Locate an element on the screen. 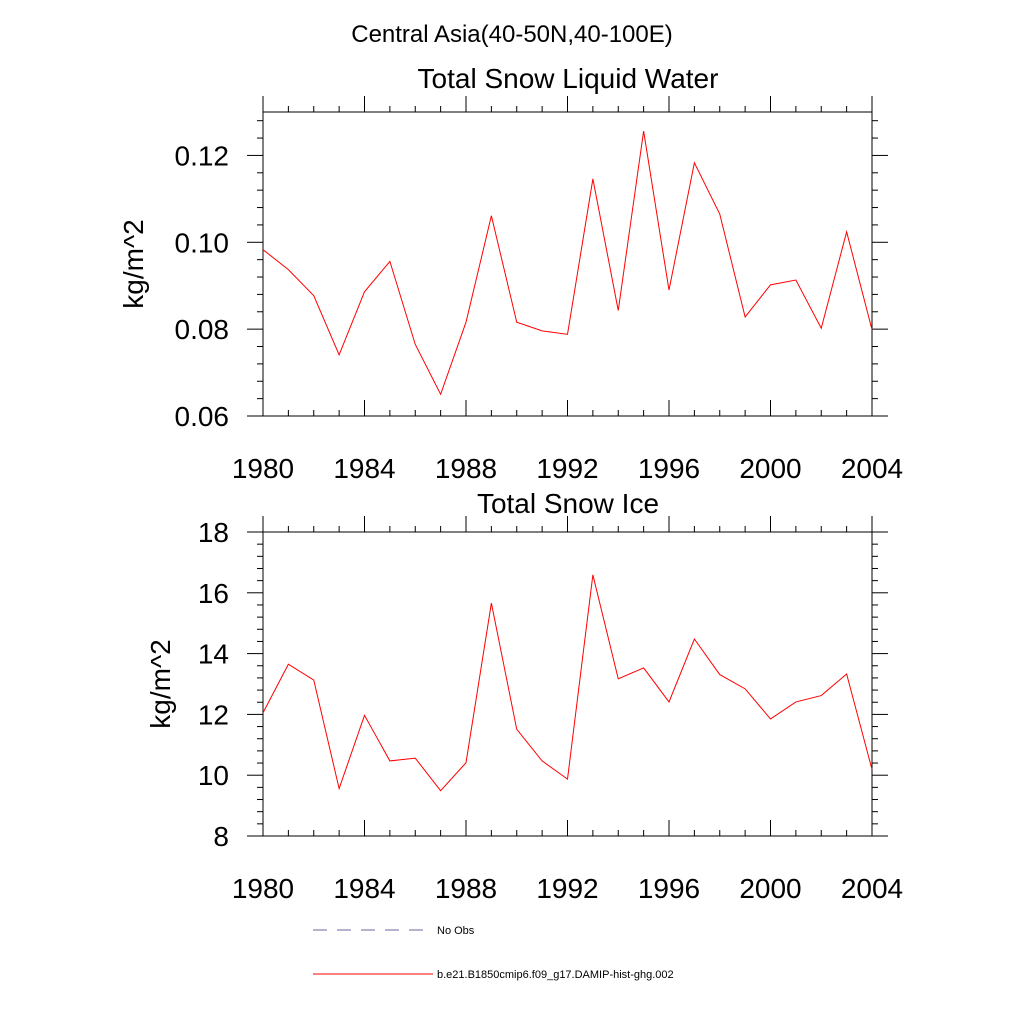 The width and height of the screenshot is (1024, 1024). y-tick-label: 0.06 is located at coordinates (202, 416).